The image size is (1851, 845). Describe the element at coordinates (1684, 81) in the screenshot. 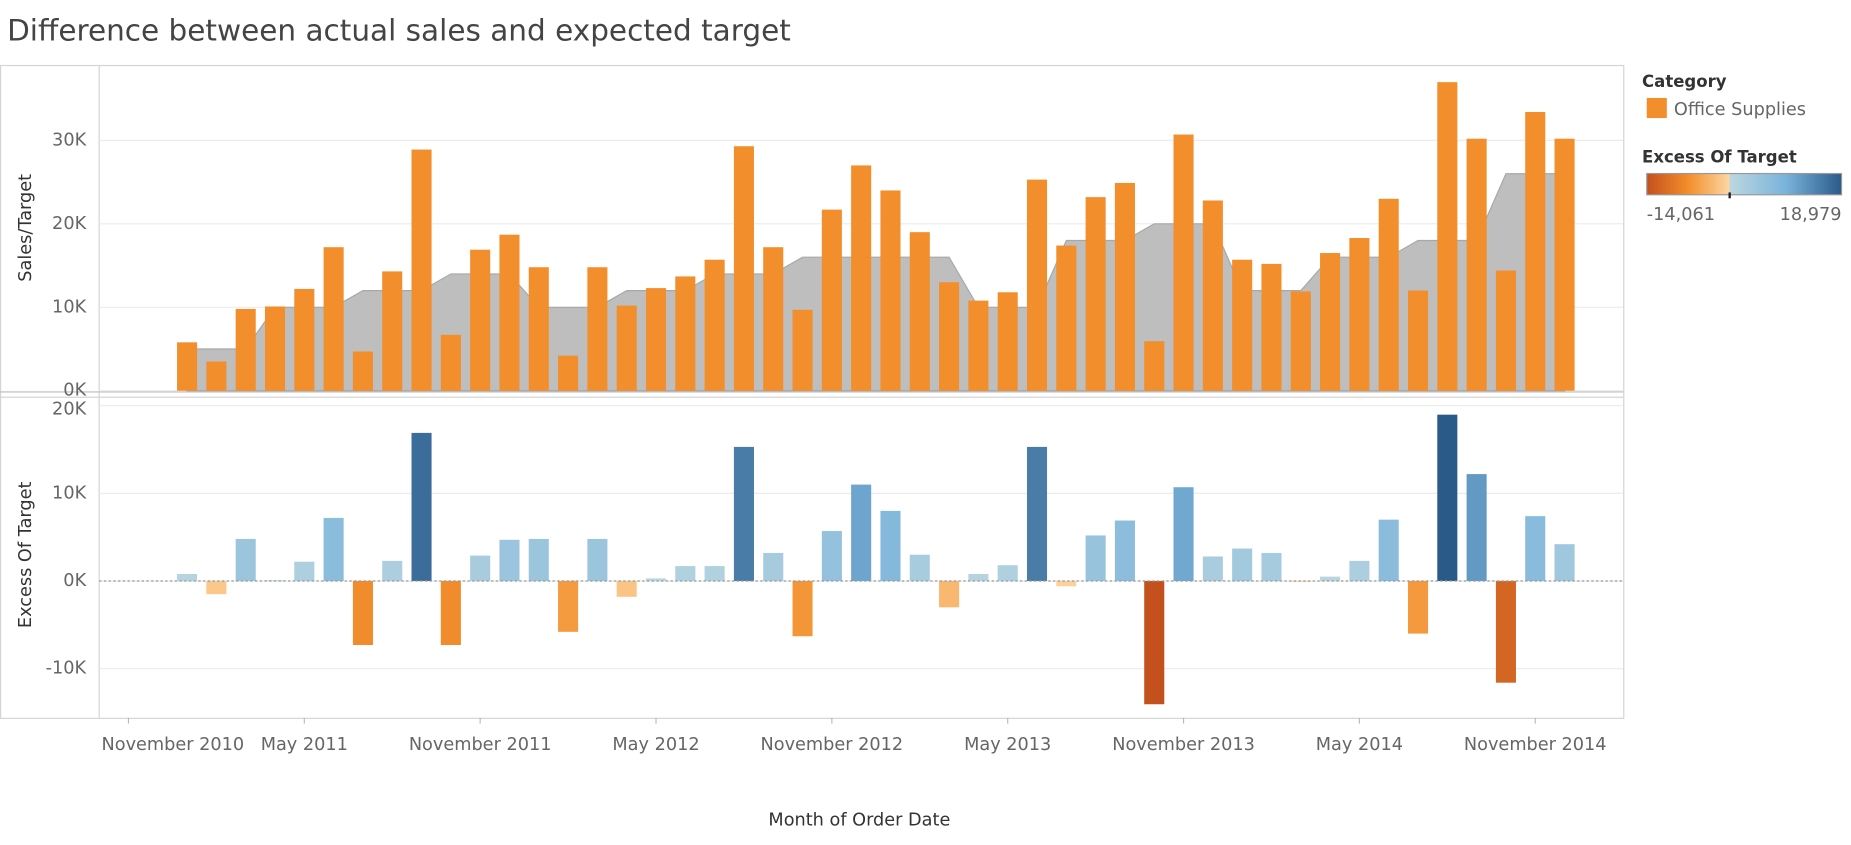

I see `legend-title: Category` at that location.